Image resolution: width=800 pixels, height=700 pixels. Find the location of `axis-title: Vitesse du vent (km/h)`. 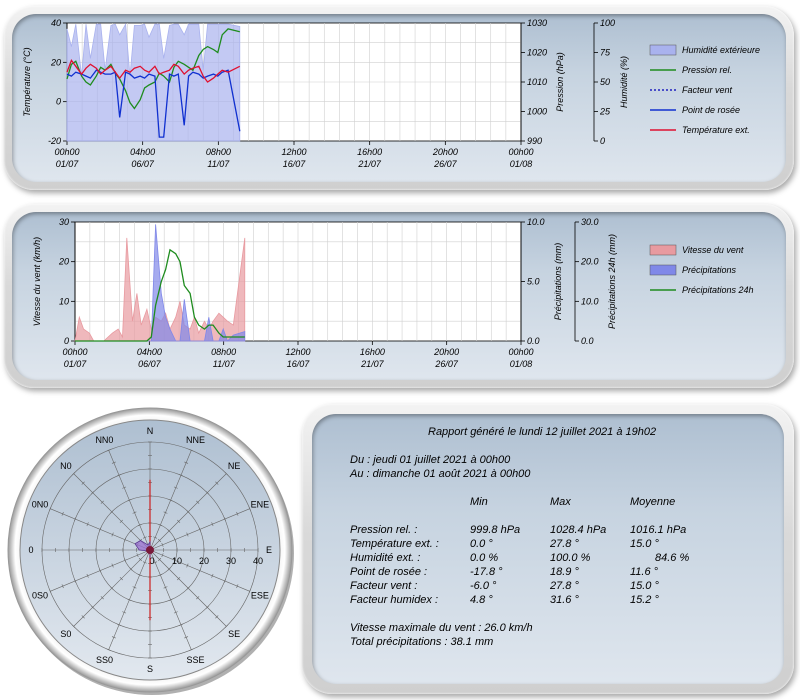

axis-title: Vitesse du vent (km/h) is located at coordinates (37, 281).